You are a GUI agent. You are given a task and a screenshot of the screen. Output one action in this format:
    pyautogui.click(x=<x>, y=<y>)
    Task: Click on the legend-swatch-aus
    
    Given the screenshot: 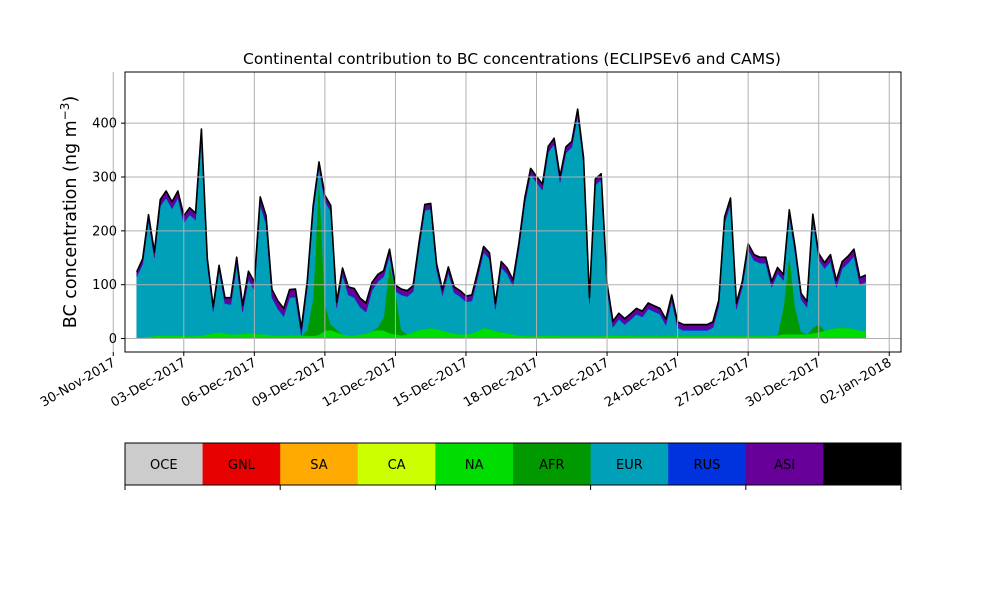 What is the action you would take?
    pyautogui.click(x=862, y=464)
    